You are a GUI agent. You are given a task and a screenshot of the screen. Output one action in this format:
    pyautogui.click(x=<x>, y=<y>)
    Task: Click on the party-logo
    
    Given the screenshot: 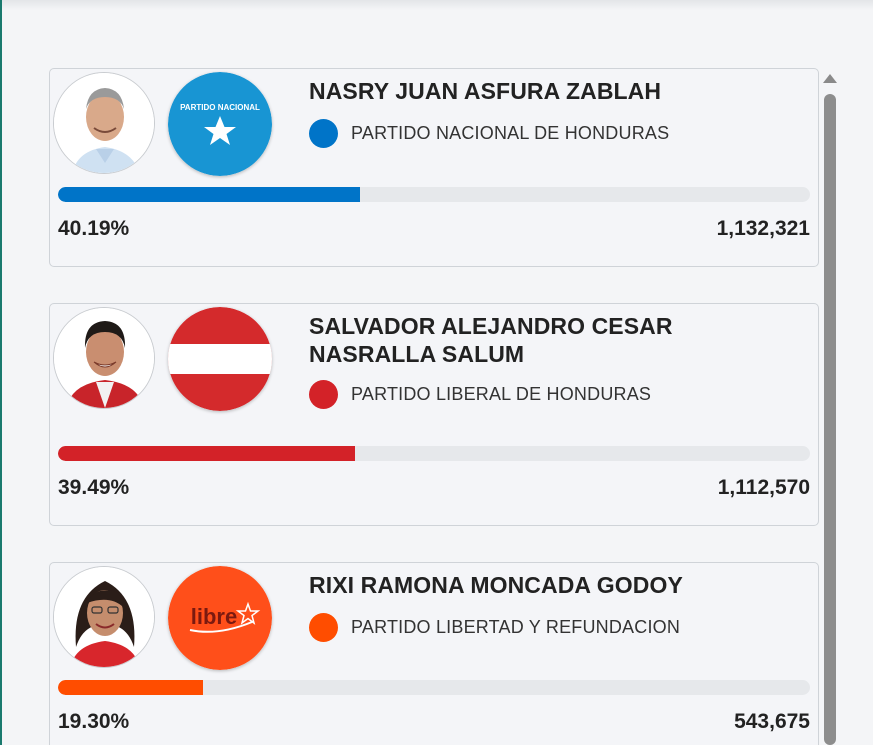 What is the action you would take?
    pyautogui.click(x=220, y=359)
    